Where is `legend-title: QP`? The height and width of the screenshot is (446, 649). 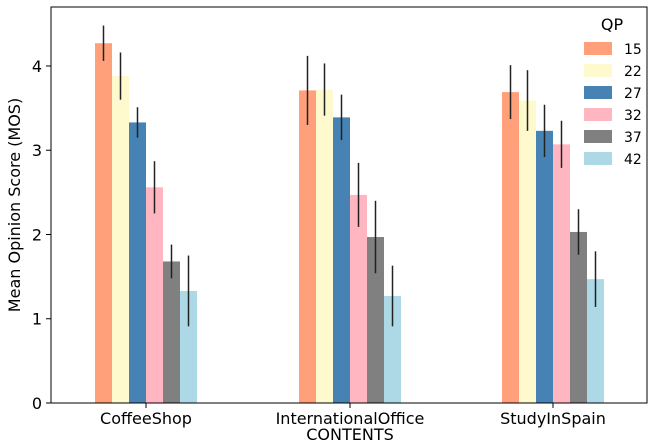 legend-title: QP is located at coordinates (612, 24).